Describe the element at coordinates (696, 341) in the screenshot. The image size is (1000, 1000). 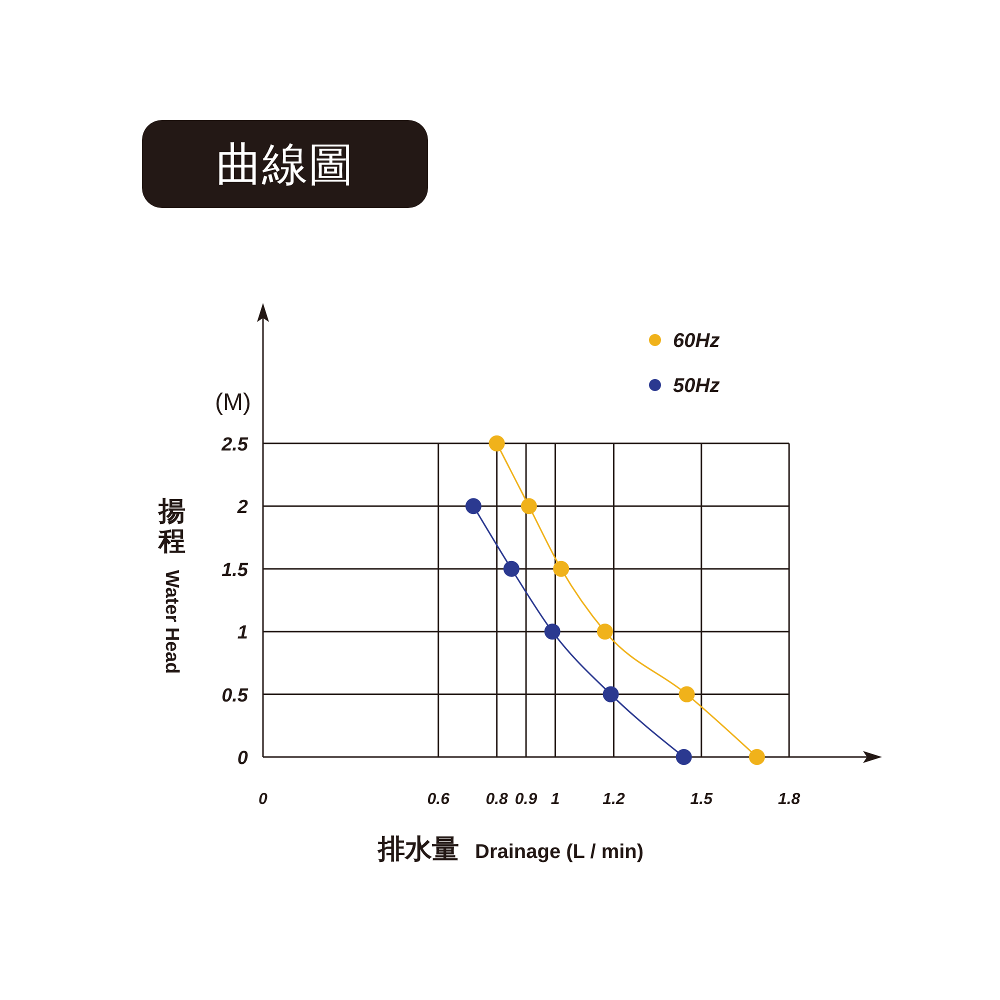
I see `legend-label: 60Hz` at that location.